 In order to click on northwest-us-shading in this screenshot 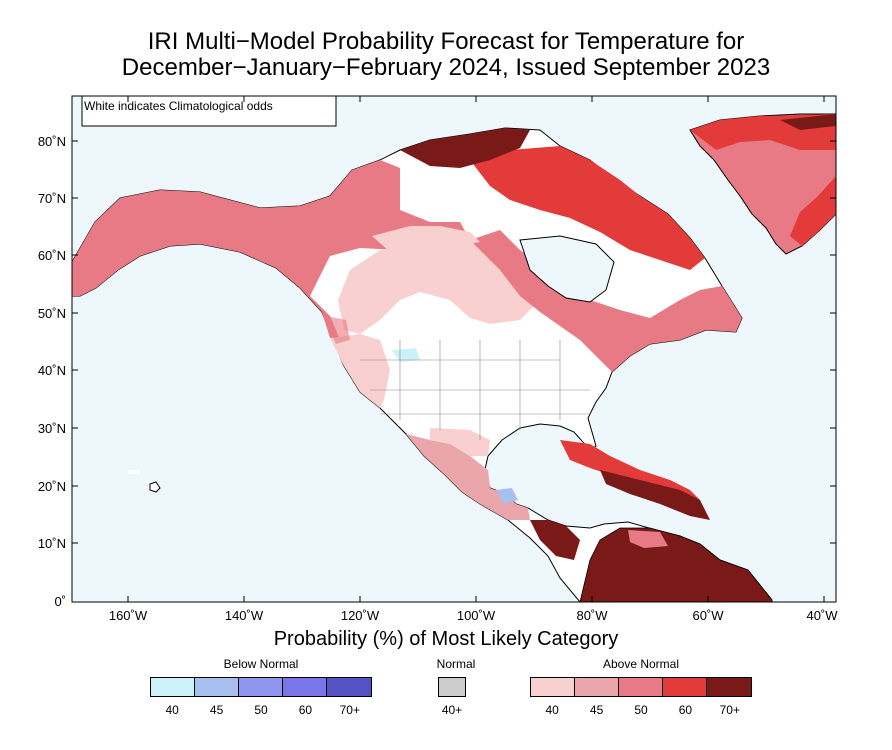, I will do `click(338, 330)`.